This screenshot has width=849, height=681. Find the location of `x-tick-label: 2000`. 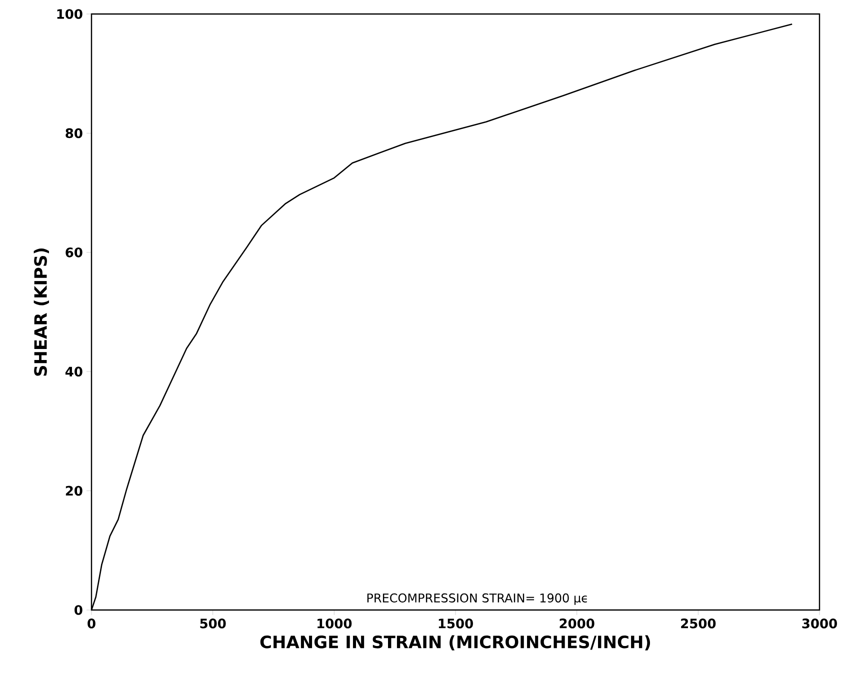

x-tick-label: 2000 is located at coordinates (577, 623).